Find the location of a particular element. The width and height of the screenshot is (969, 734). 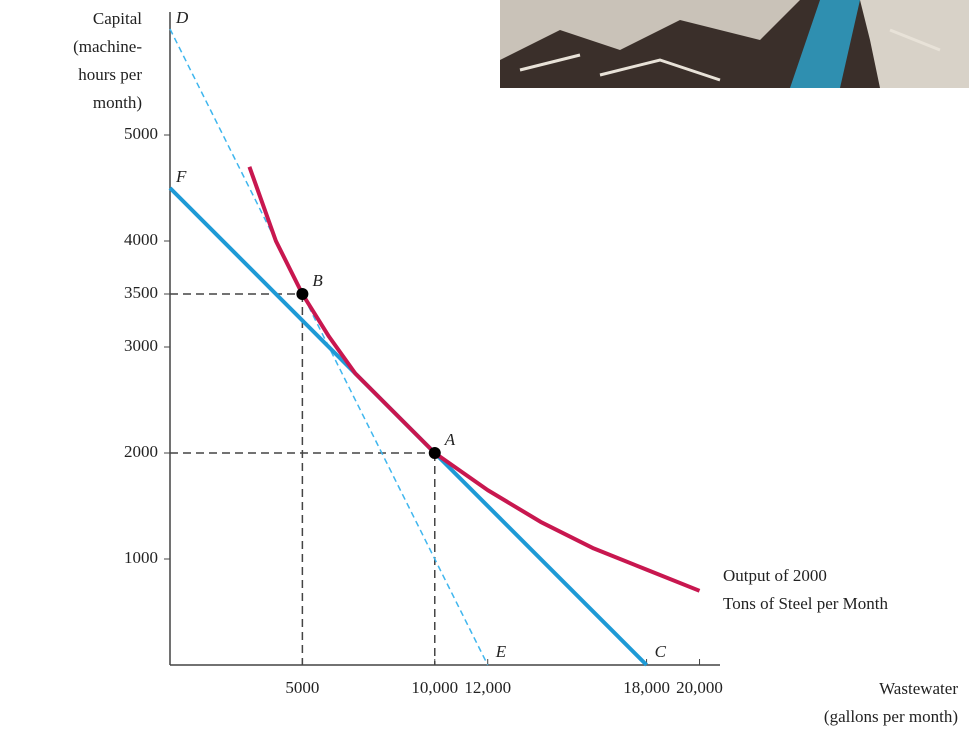

photo is located at coordinates (734, 44).